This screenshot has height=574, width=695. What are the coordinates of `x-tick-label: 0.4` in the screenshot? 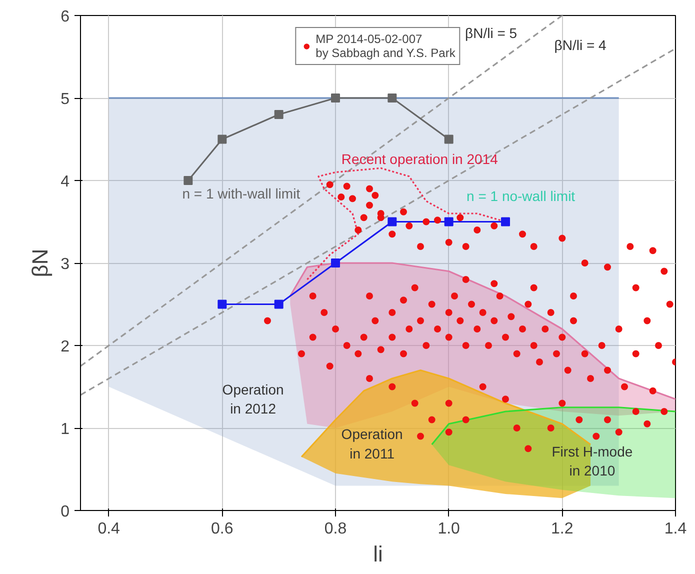 It's located at (109, 529).